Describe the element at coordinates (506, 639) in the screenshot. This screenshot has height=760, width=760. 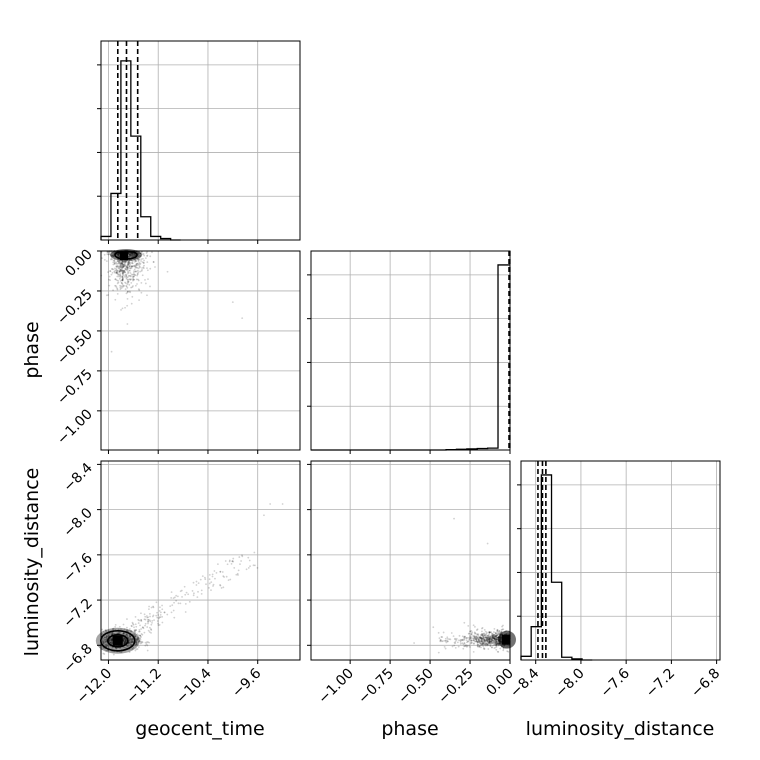
I see `density-peak` at that location.